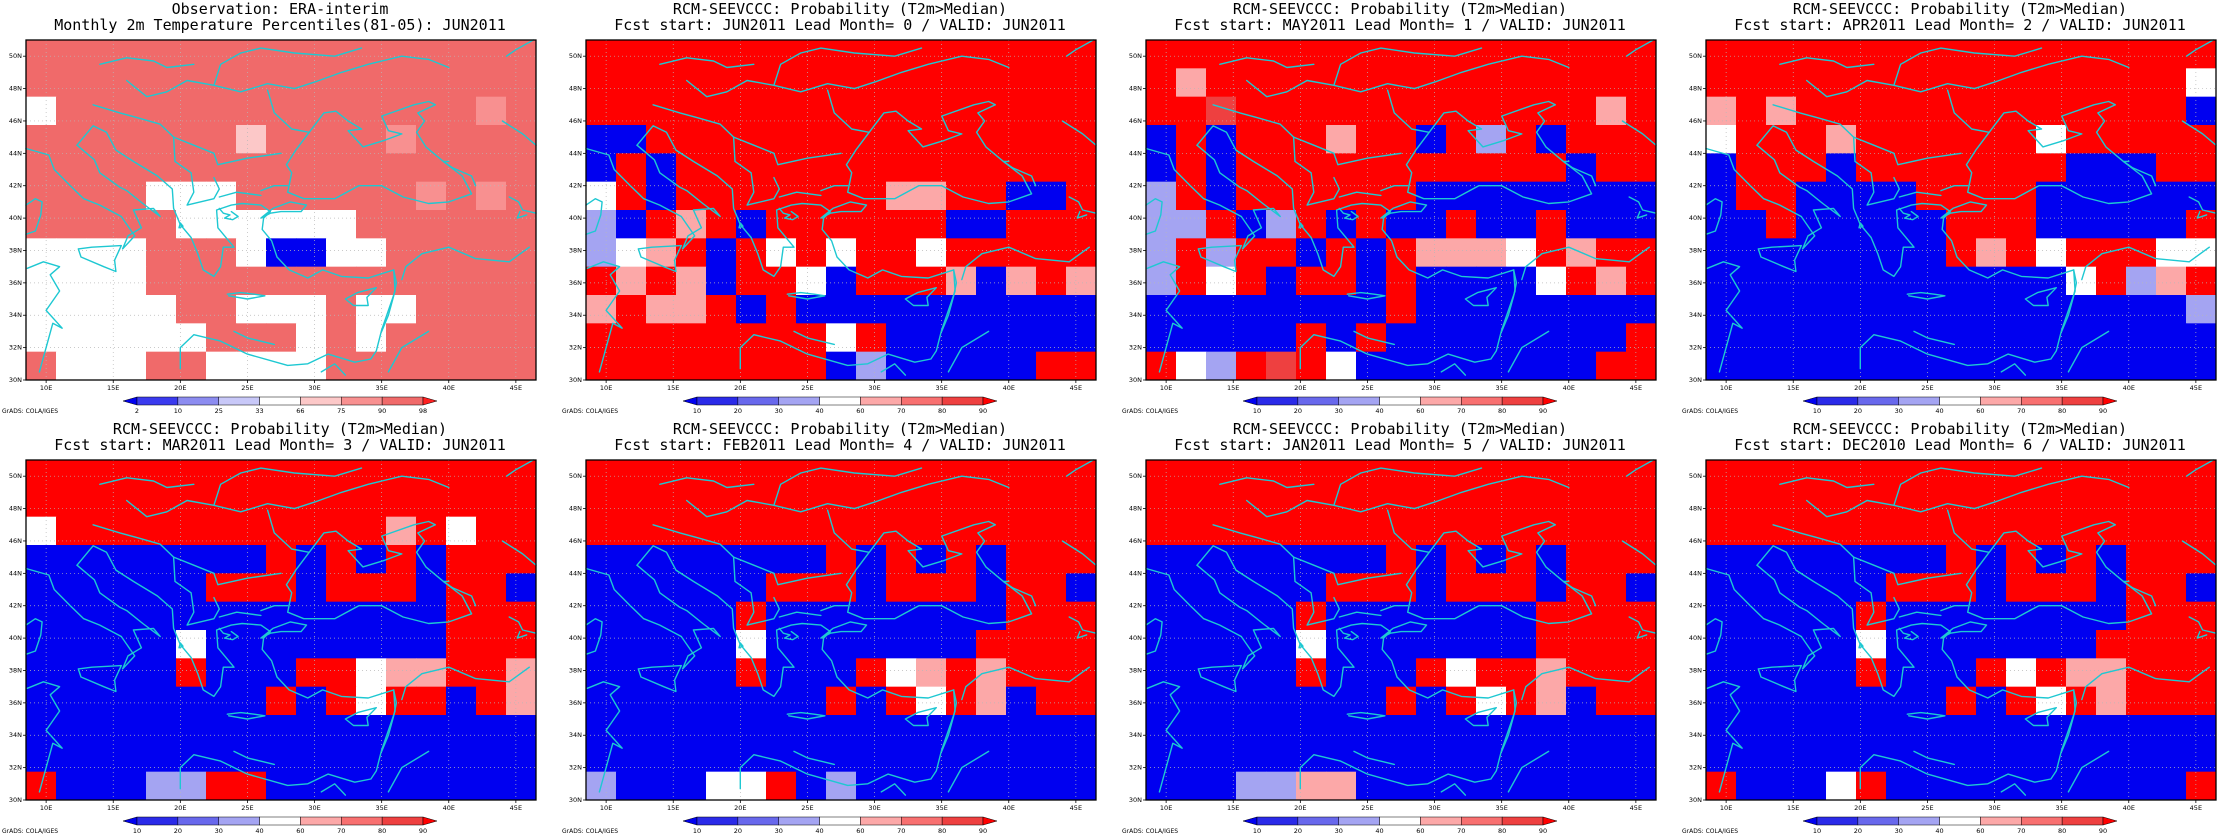 The image size is (2240, 840). What do you see at coordinates (1135, 121) in the screenshot?
I see `lat-tick-label: 46N` at bounding box center [1135, 121].